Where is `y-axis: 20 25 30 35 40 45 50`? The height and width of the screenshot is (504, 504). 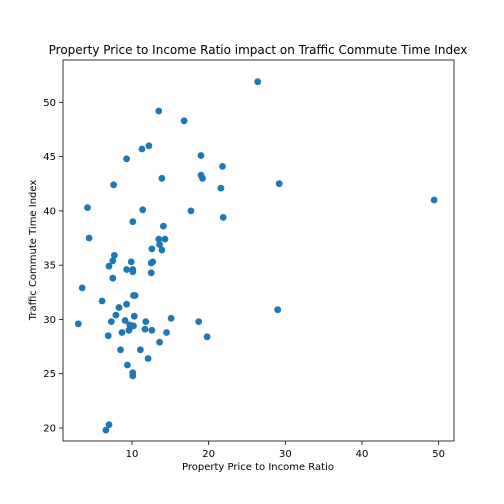
y-axis: 20 25 30 35 40 45 50 is located at coordinates (53, 266).